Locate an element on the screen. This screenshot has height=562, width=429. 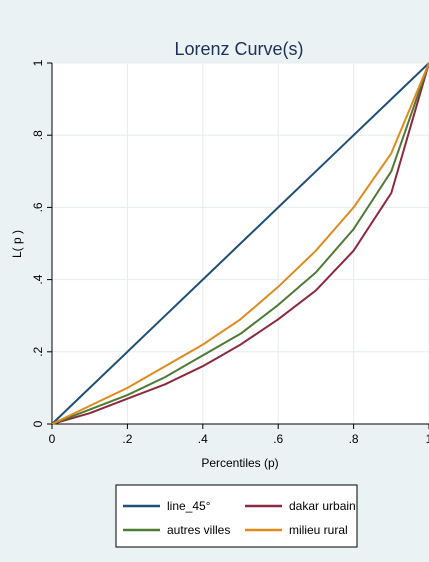
y-tick-label: 1 is located at coordinates (38, 62).